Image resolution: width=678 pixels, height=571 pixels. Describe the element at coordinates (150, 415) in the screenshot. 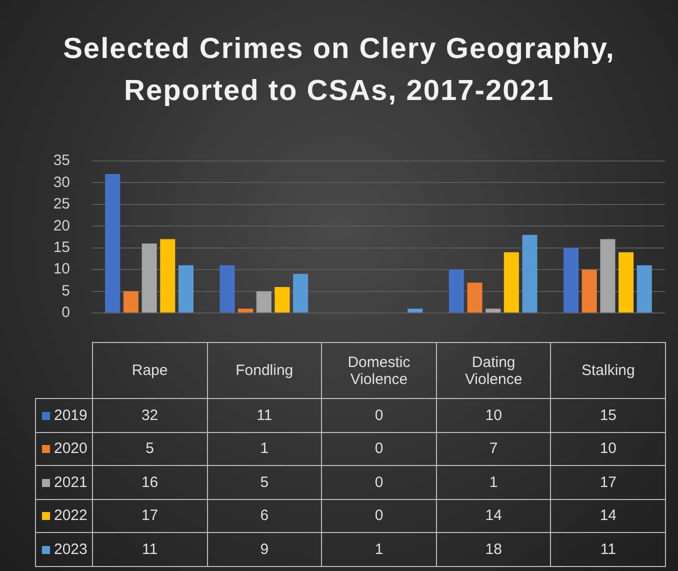

I see `data-label: 32` at that location.